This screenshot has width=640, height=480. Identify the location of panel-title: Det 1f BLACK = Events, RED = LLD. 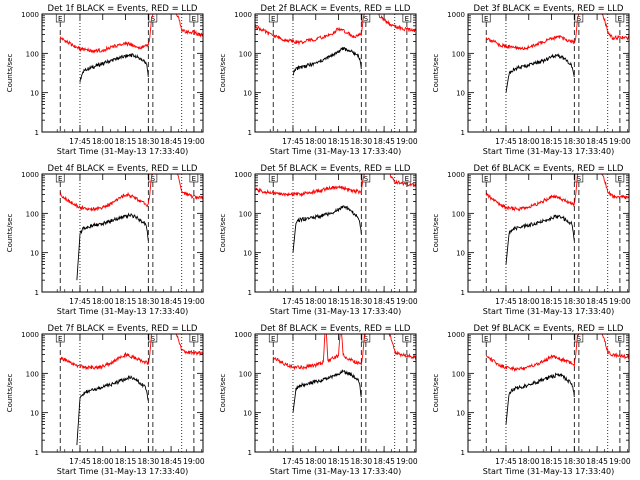
(123, 9).